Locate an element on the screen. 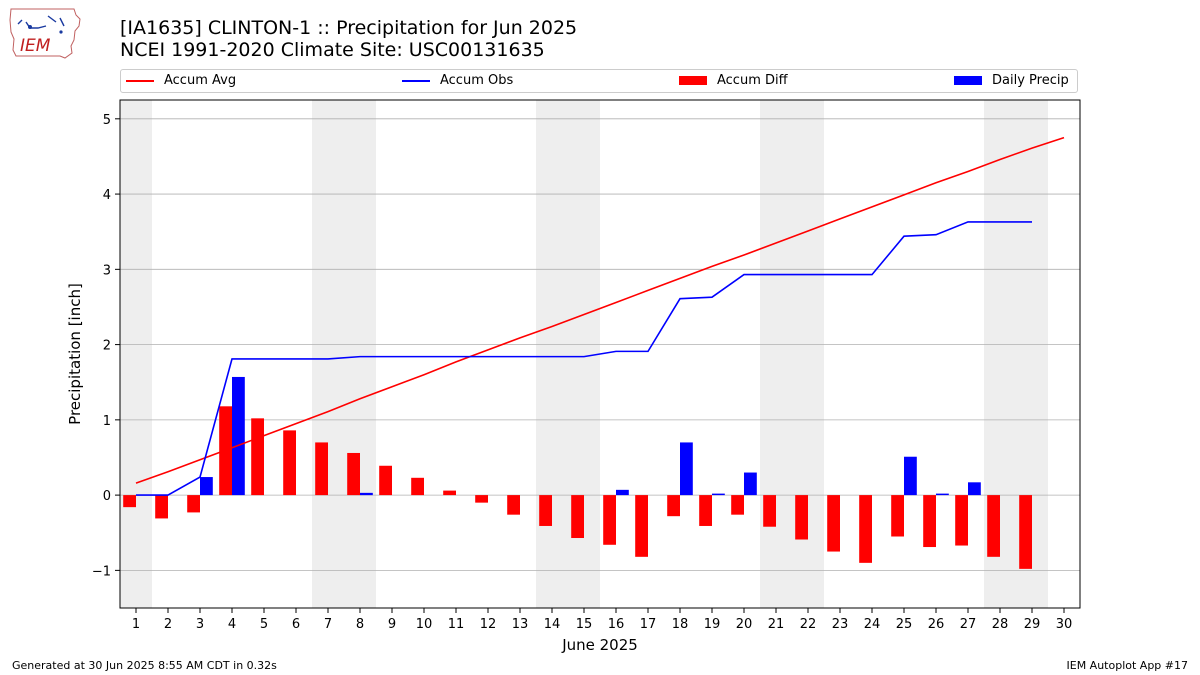  x-tick-label: 10 is located at coordinates (424, 624).